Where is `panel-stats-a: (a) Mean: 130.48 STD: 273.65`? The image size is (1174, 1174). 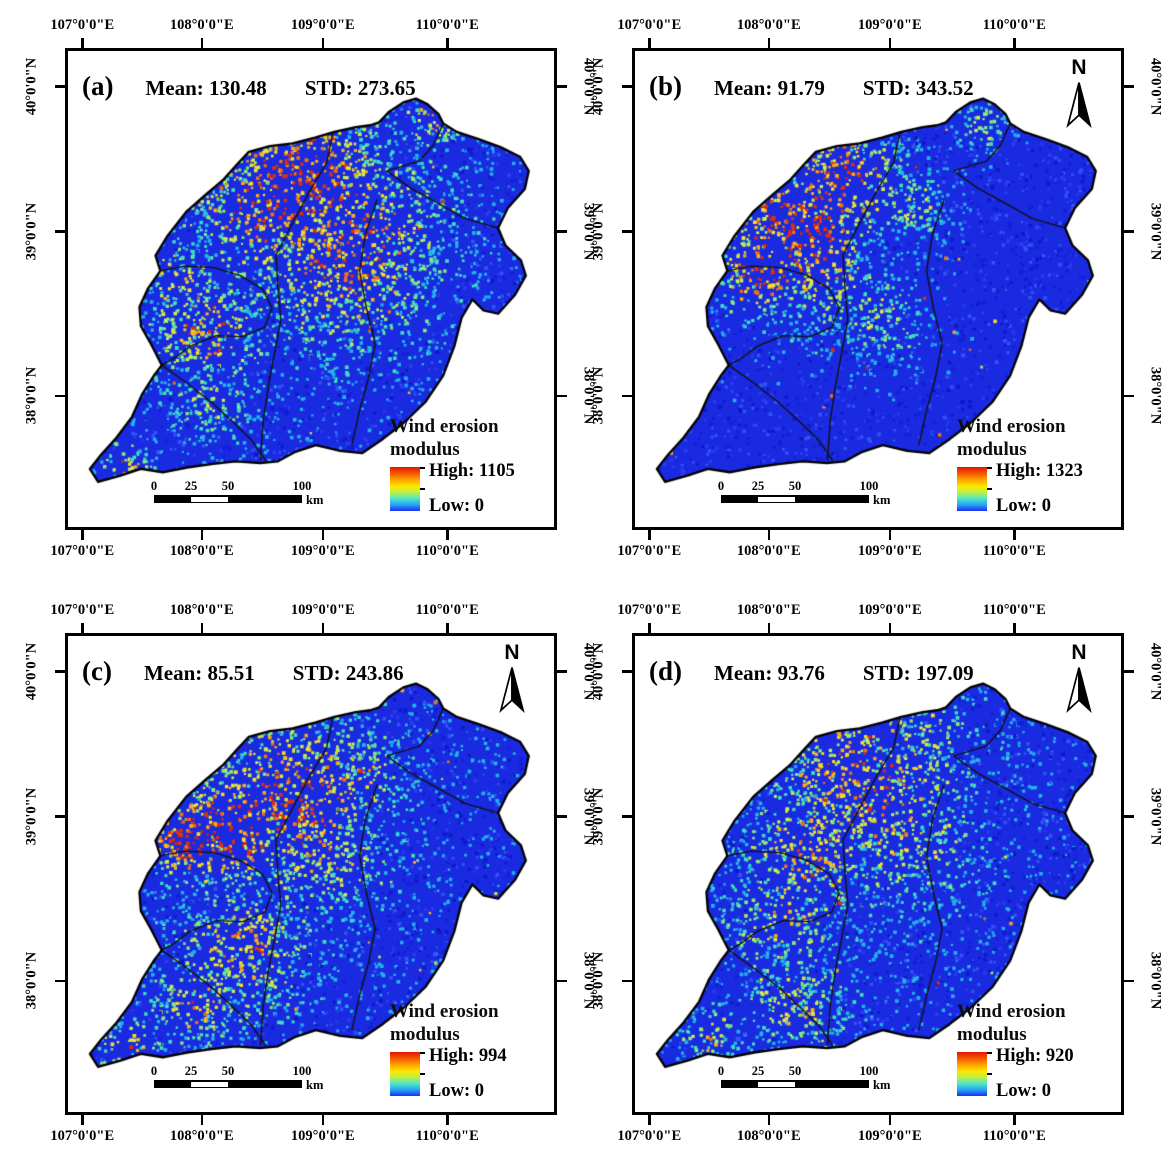
panel-stats-a: (a) Mean: 130.48 STD: 273.65 is located at coordinates (249, 86).